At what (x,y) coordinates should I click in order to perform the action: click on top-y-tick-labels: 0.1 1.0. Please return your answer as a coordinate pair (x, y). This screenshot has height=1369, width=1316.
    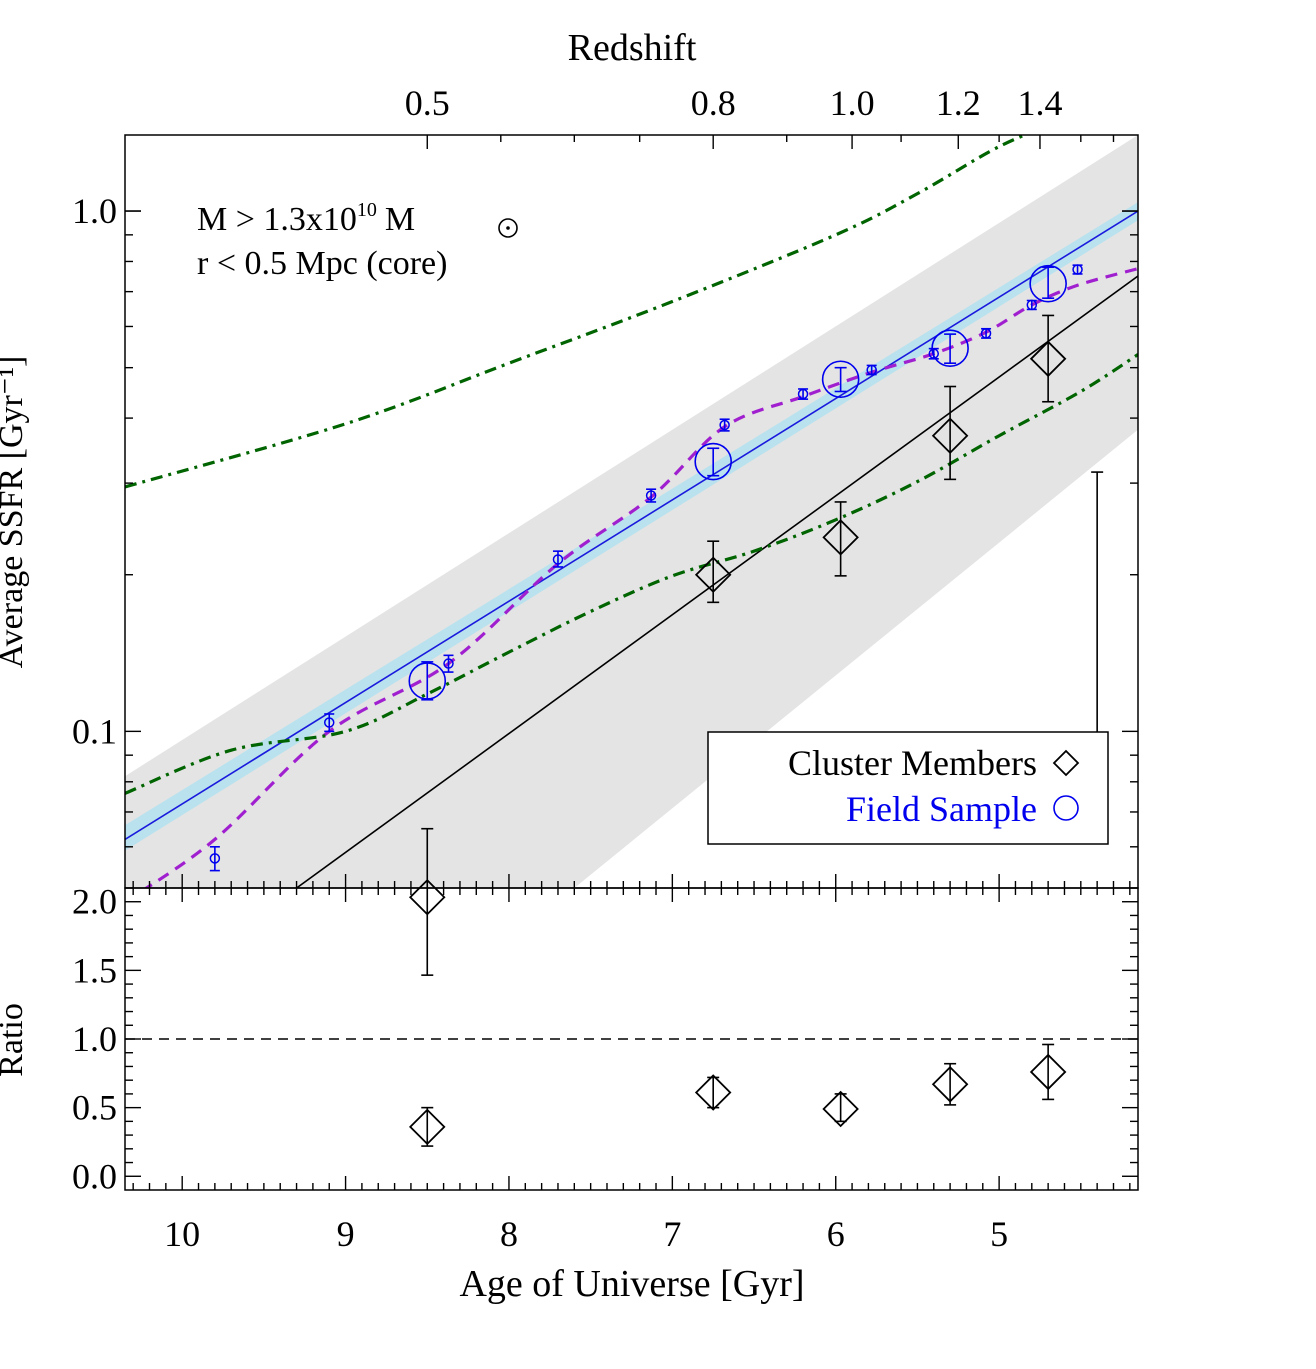
    Looking at the image, I should click on (94, 471).